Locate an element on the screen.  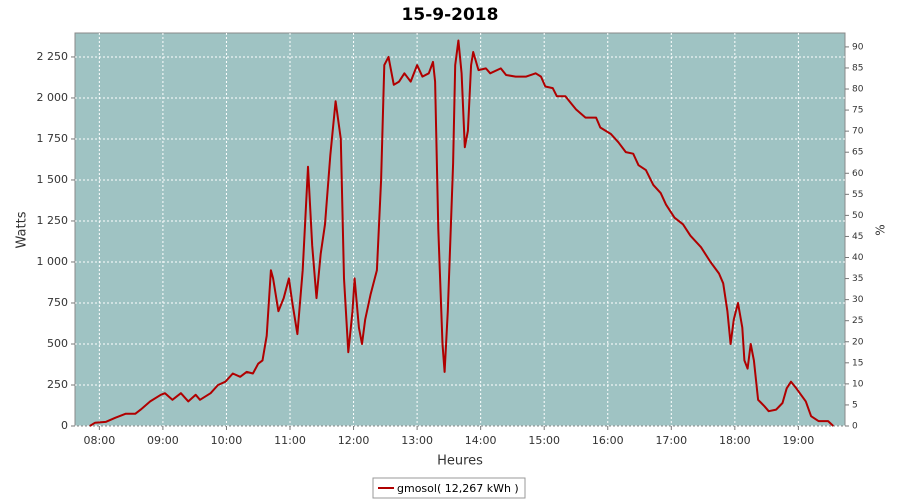
y2-tick-label: 75 is located at coordinates (857, 111).